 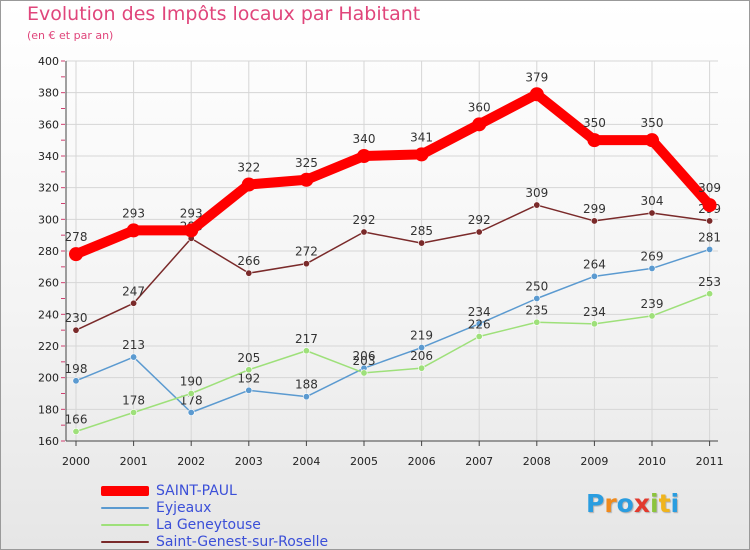 I want to click on y-tick-label: 340, so click(x=48, y=156).